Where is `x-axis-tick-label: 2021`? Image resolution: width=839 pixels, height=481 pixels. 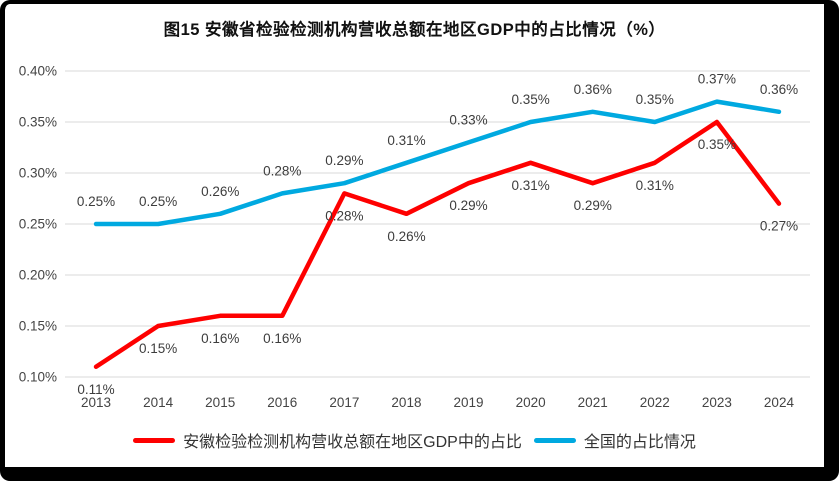 x-axis-tick-label: 2021 is located at coordinates (593, 402).